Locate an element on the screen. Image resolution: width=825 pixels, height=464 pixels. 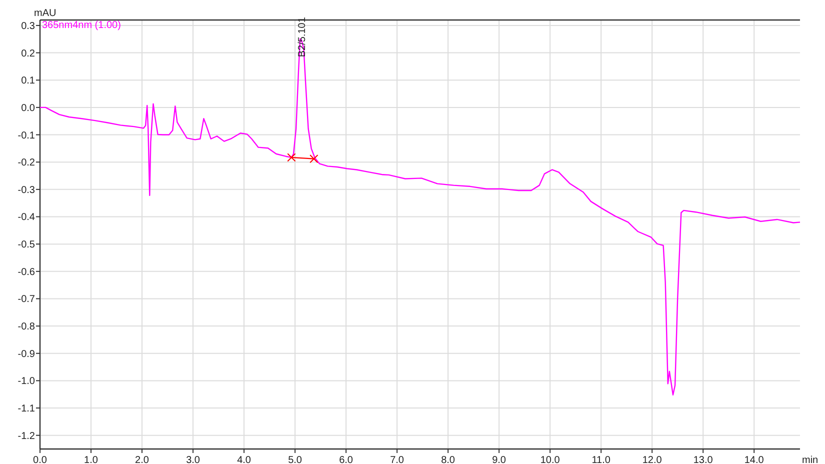
y-tick-label: -0.8 is located at coordinates (27, 327).